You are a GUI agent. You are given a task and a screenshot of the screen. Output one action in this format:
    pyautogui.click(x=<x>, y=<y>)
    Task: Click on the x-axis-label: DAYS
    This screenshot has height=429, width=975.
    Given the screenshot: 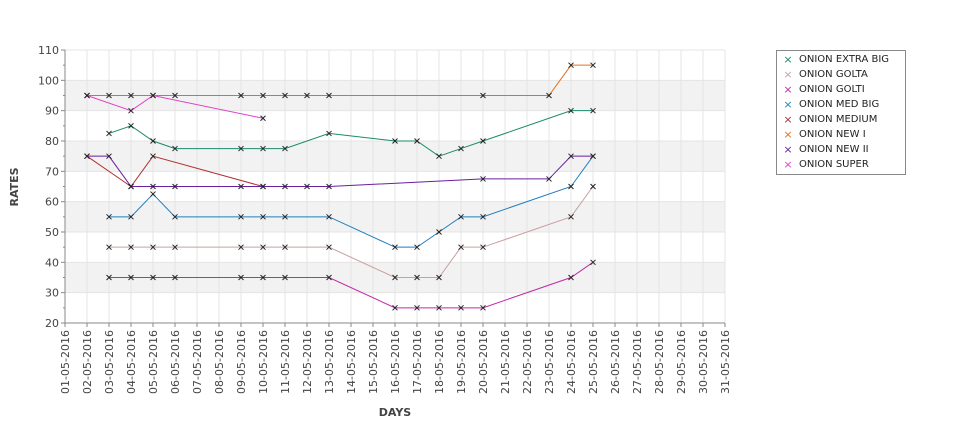 What is the action you would take?
    pyautogui.click(x=395, y=412)
    